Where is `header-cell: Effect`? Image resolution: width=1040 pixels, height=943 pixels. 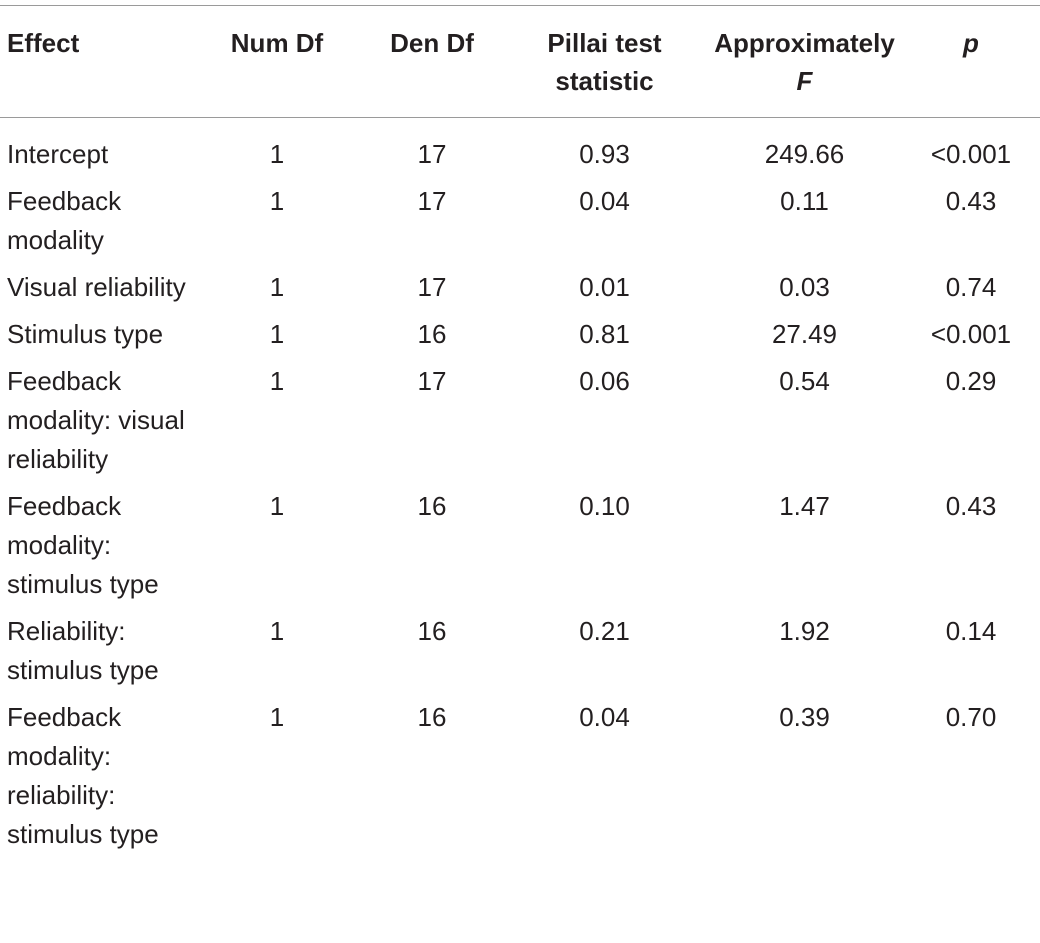
header-cell: Effect is located at coordinates (96, 61).